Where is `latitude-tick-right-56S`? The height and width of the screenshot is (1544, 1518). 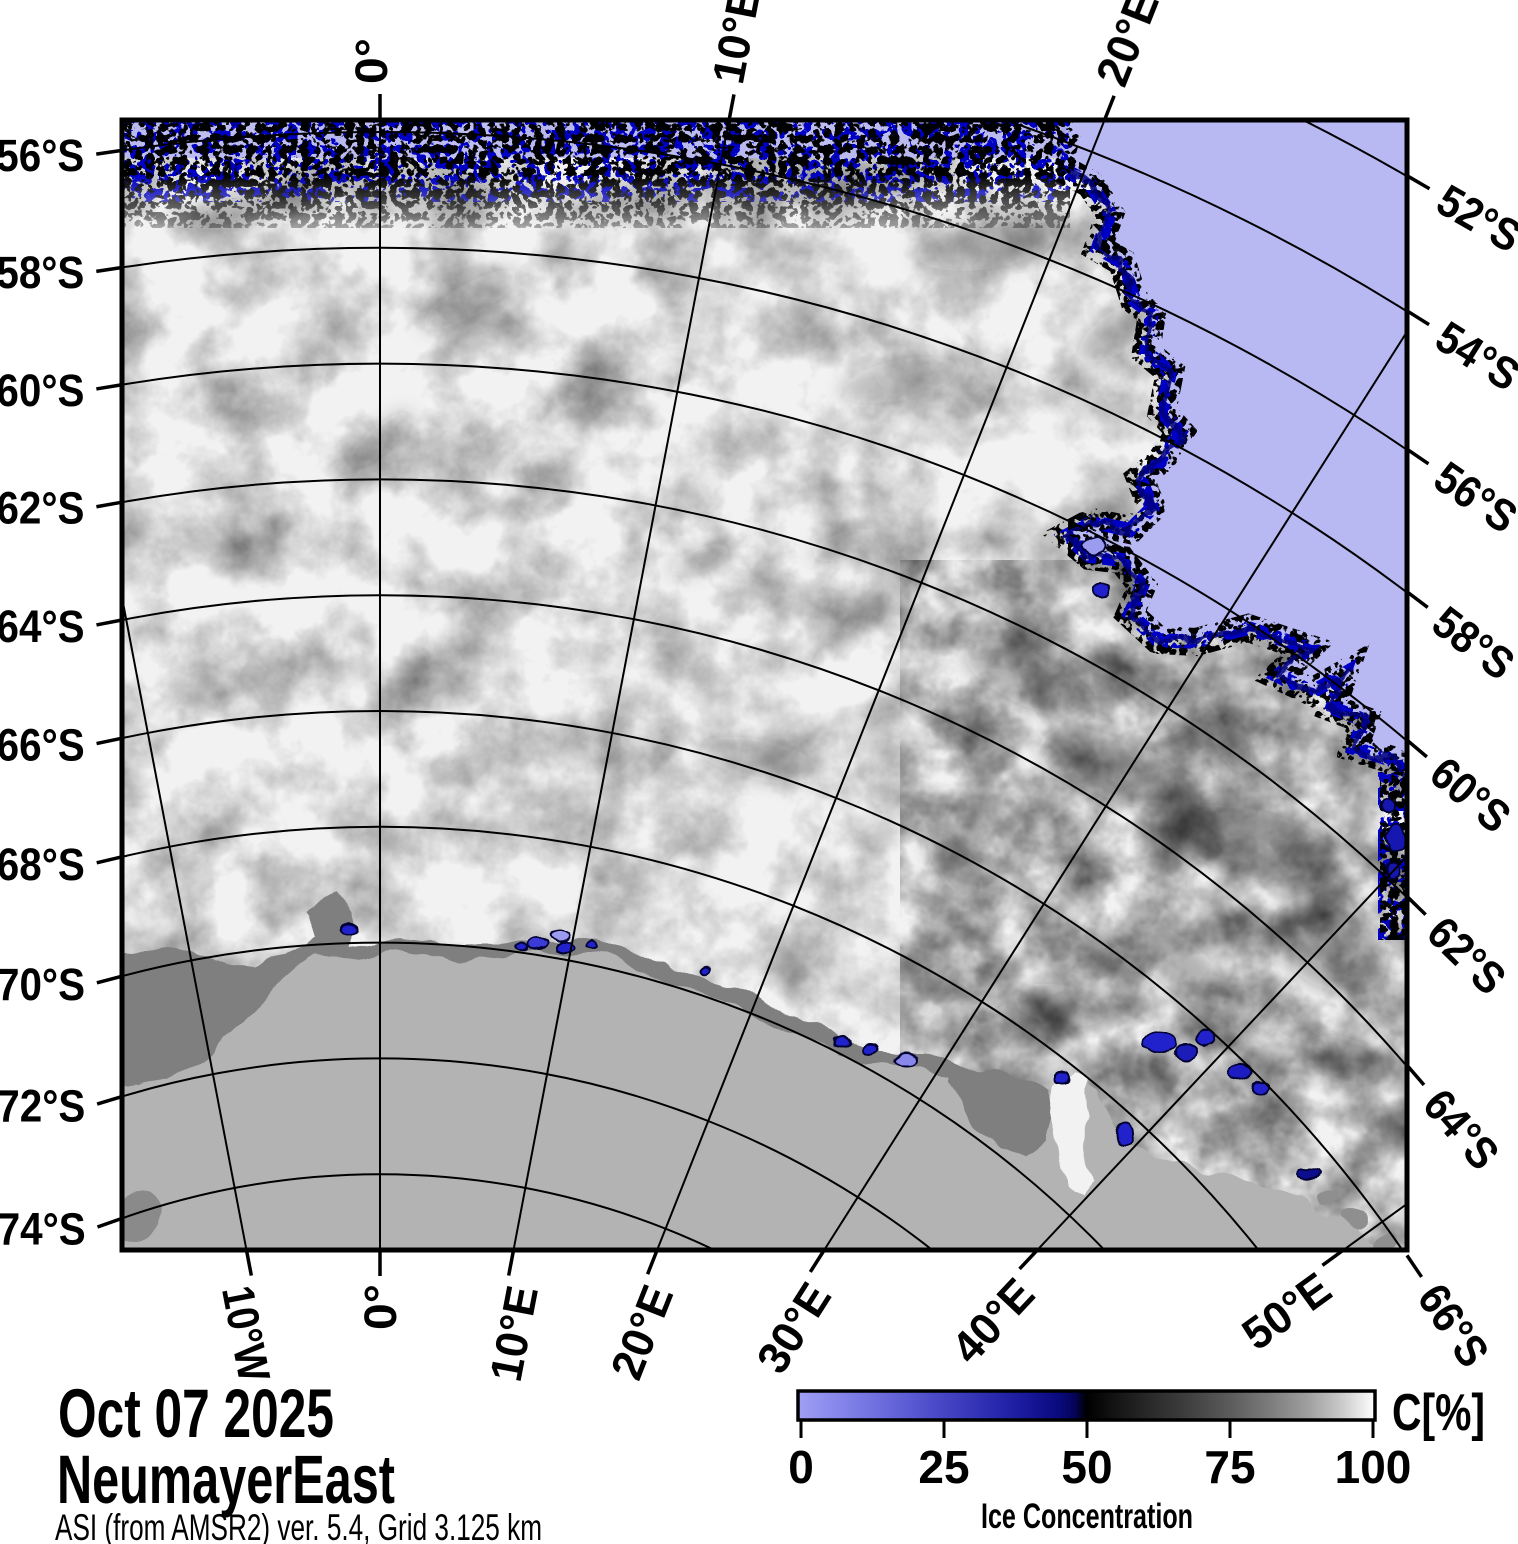
latitude-tick-right-56S is located at coordinates (1418, 456).